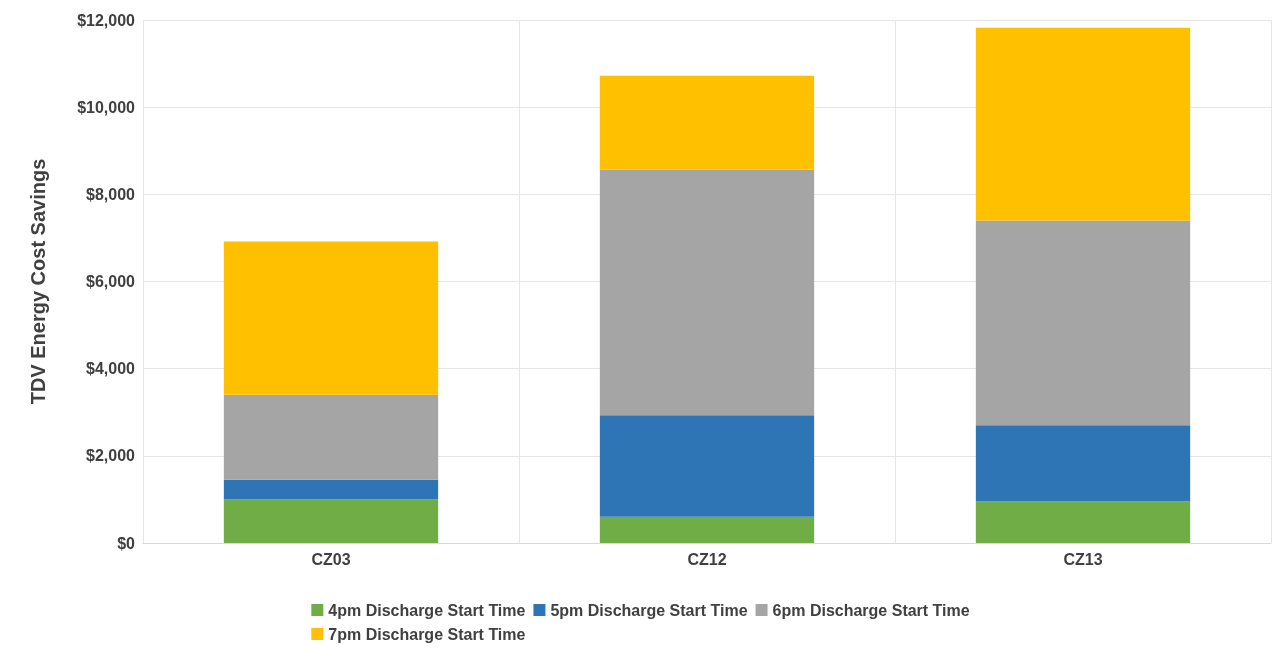 This screenshot has width=1281, height=649. What do you see at coordinates (1083, 559) in the screenshot?
I see `x-tick-label: CZ13` at bounding box center [1083, 559].